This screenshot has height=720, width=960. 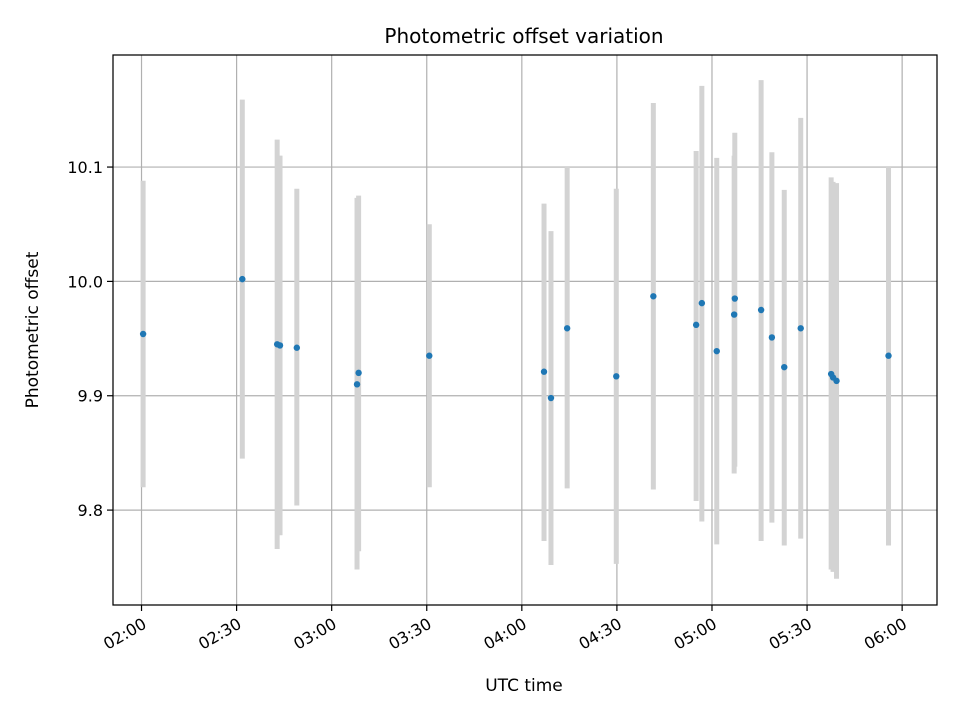 What do you see at coordinates (85, 167) in the screenshot?
I see `y-tick-label: 10.1` at bounding box center [85, 167].